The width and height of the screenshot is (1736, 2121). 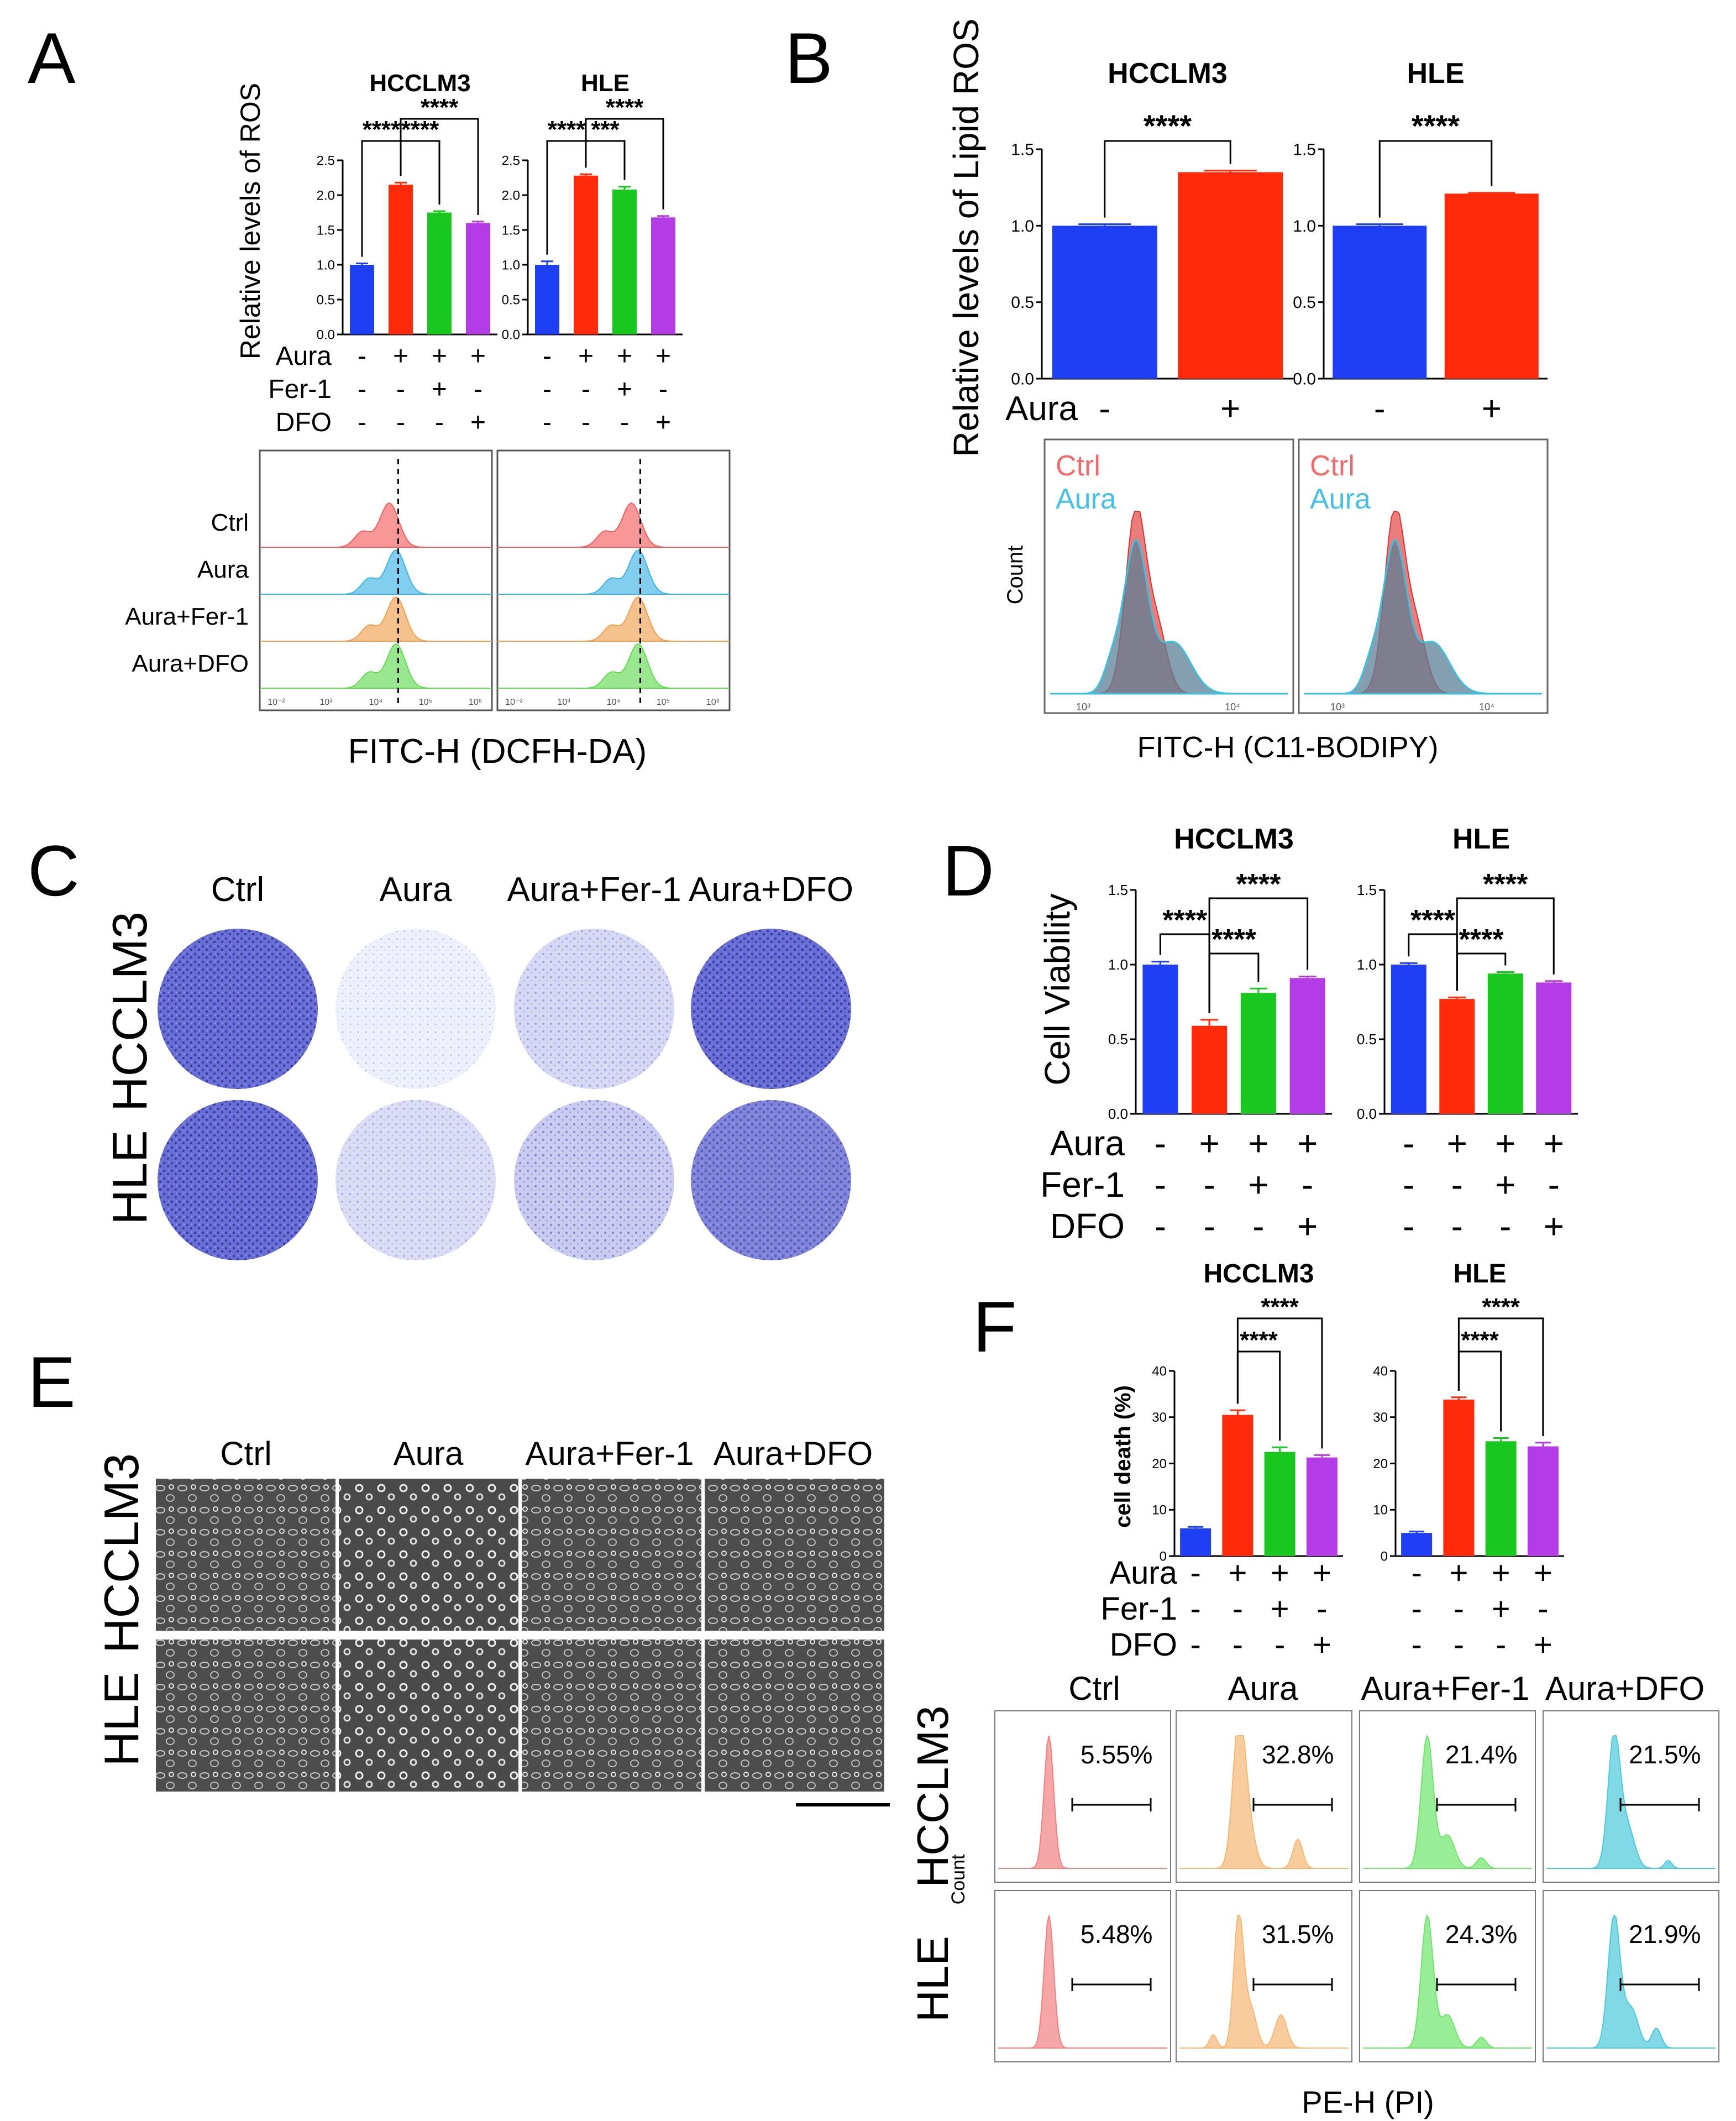 What do you see at coordinates (968, 870) in the screenshot?
I see `panel-label-d: D` at bounding box center [968, 870].